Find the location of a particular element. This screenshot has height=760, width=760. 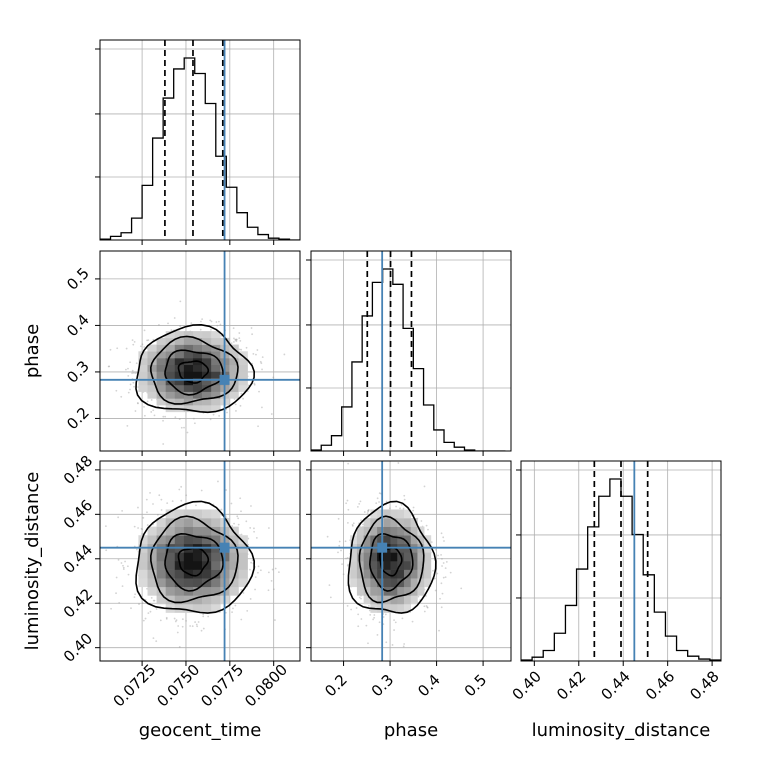

xtick-label-luminosity_distance: 0.46 is located at coordinates (660, 685).